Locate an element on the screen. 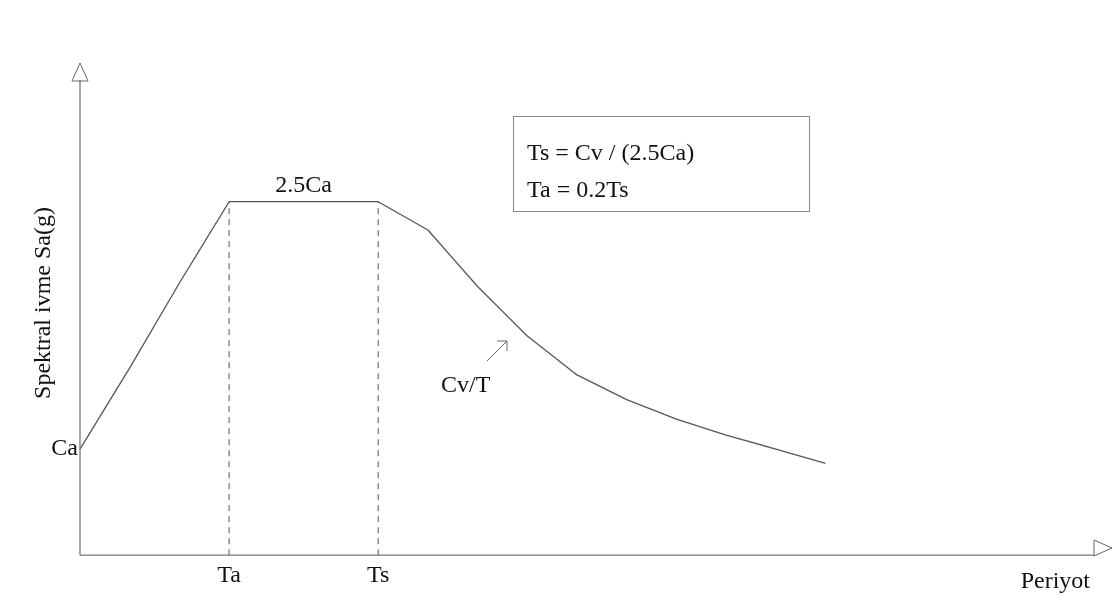 The height and width of the screenshot is (596, 1113). x-axis-title: Periyot is located at coordinates (1055, 580).